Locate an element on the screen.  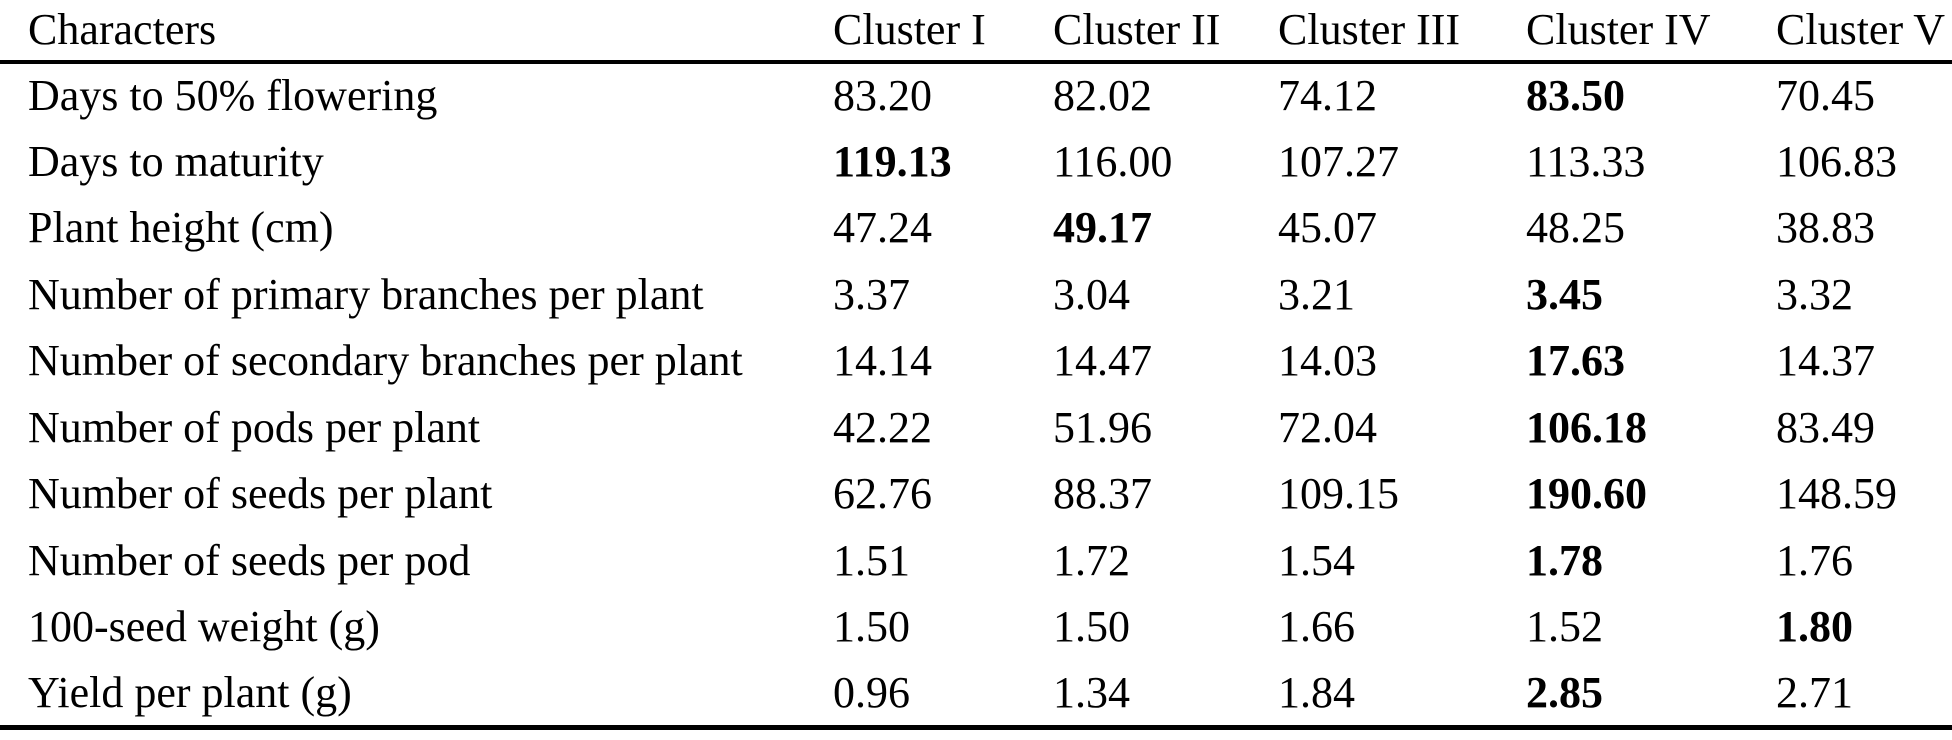
value-cell: 38.83 is located at coordinates (1825, 228).